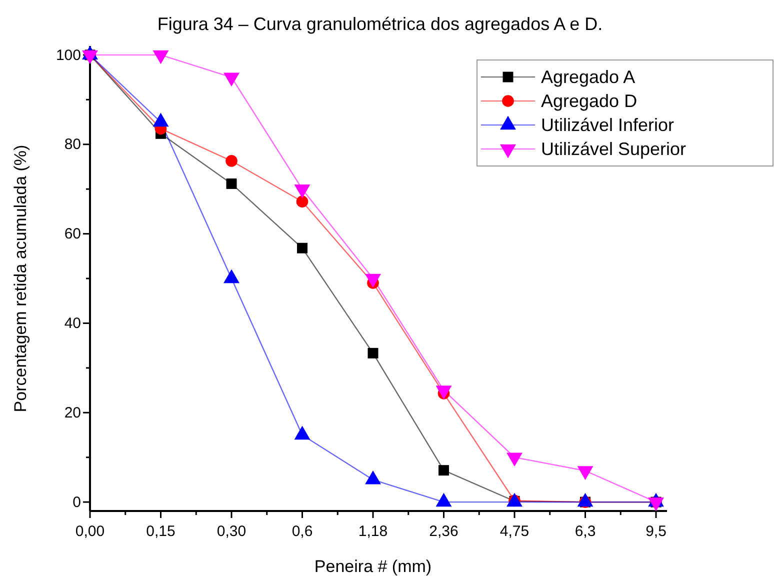 Image resolution: width=774 pixels, height=583 pixels. Describe the element at coordinates (380, 24) in the screenshot. I see `chart-title: Figura 34 – Curva granulométrica dos agregados A e D.` at that location.